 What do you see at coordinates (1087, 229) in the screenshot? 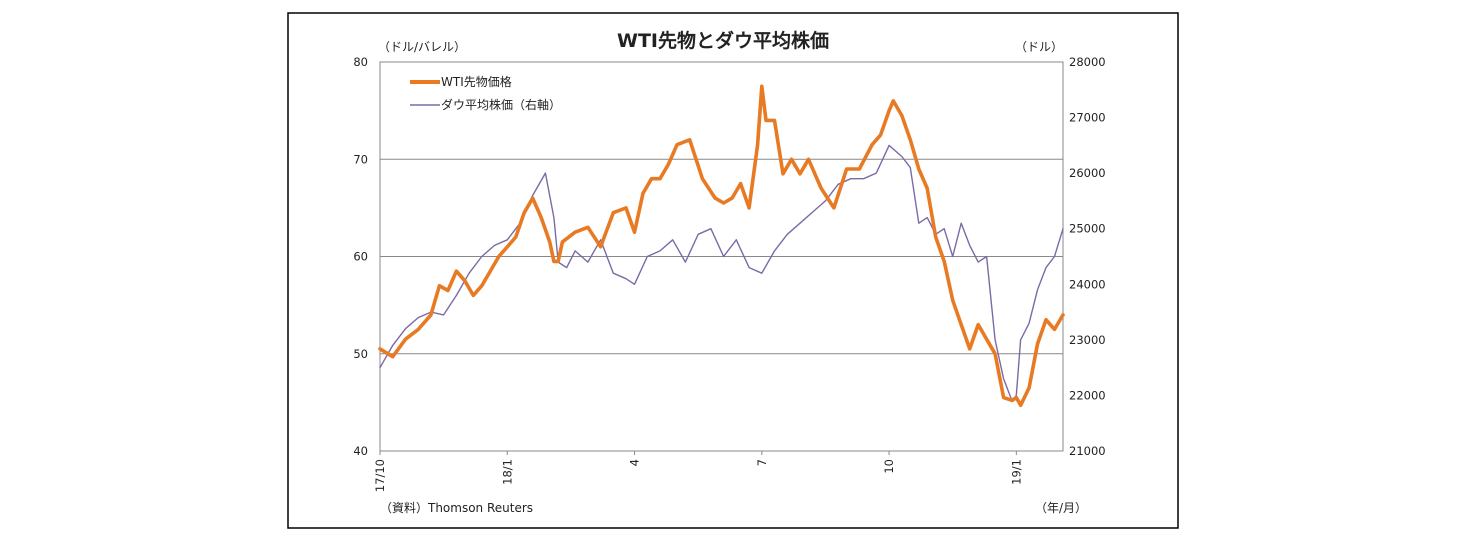
I see `y-right-tick-label: 25000` at bounding box center [1087, 229].